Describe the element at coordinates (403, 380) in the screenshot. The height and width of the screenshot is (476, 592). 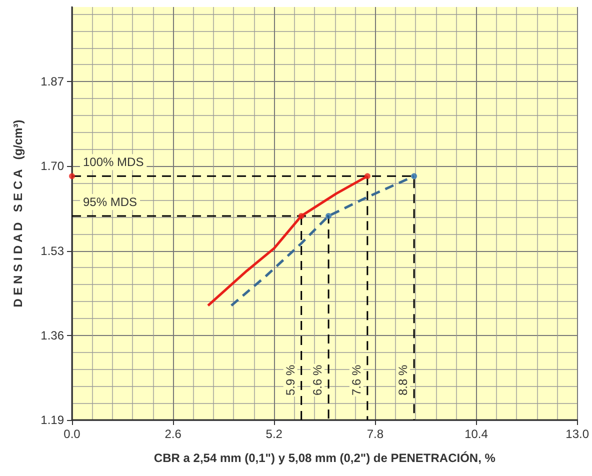
I see `annotation: 8.8 %` at that location.